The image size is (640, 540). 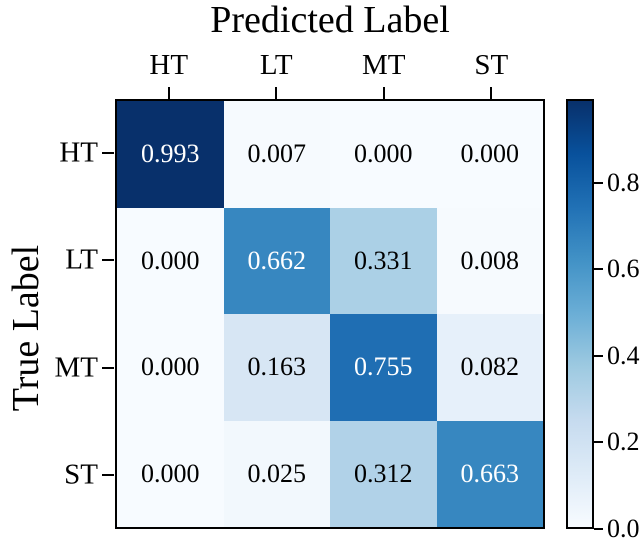 I want to click on matrix-cell: 0.755, so click(x=383, y=367).